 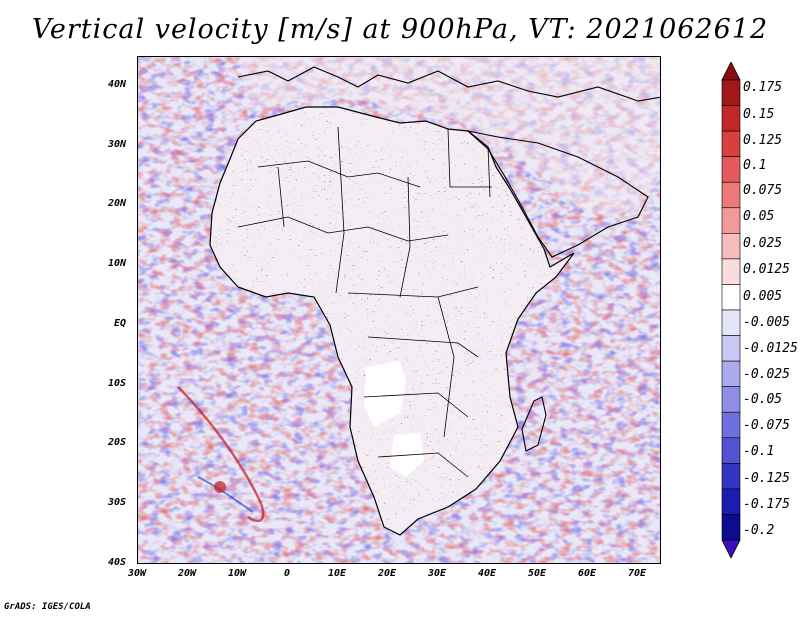 I want to click on y-tick-label: 20S, so click(x=116, y=442).